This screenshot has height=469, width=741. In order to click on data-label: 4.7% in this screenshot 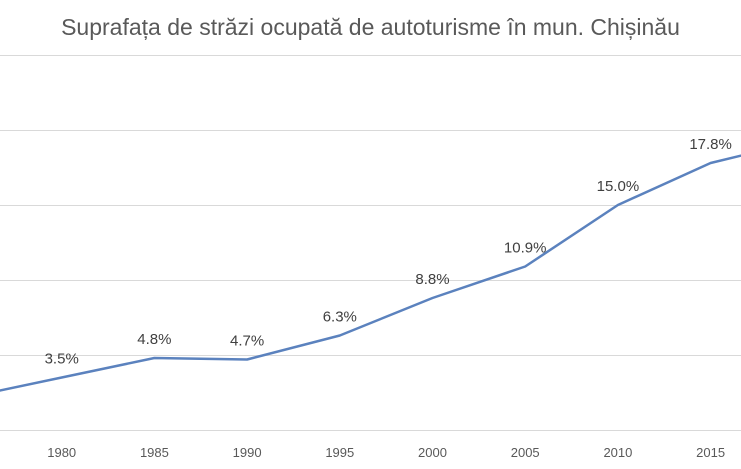, I will do `click(247, 341)`.